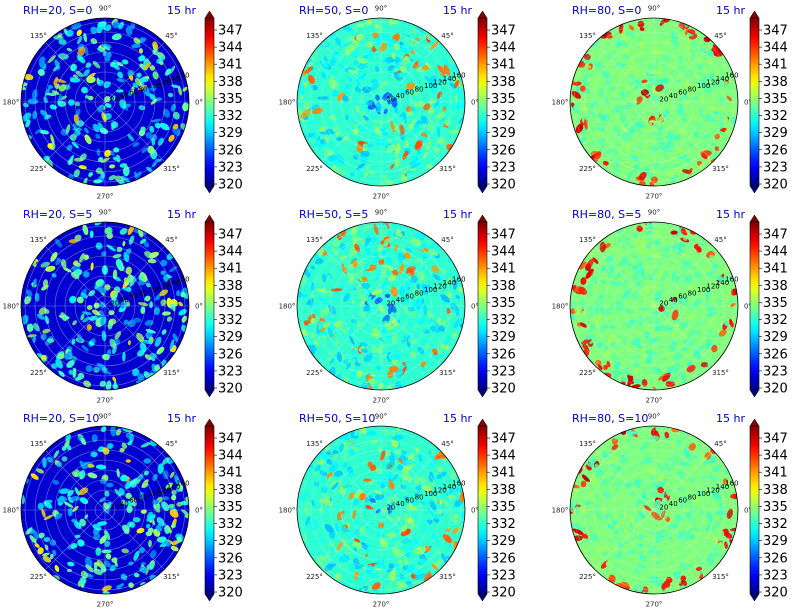  Describe the element at coordinates (430, 290) in the screenshot. I see `radial-tick-label: 100` at that location.